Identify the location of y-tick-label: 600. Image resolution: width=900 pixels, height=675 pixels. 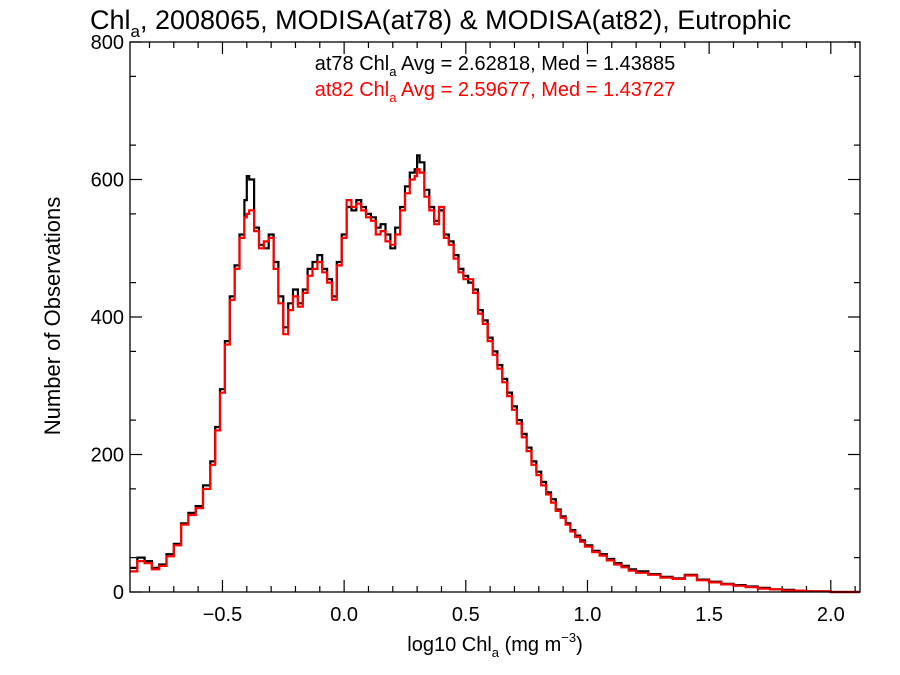
(107, 181).